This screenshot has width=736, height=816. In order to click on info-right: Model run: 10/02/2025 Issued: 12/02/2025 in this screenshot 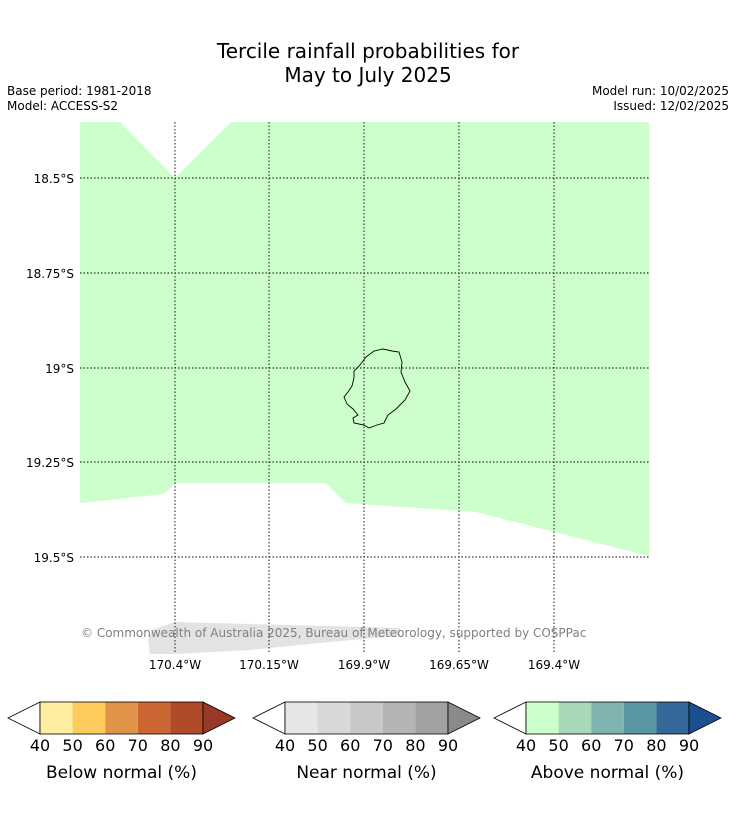, I will do `click(660, 99)`.